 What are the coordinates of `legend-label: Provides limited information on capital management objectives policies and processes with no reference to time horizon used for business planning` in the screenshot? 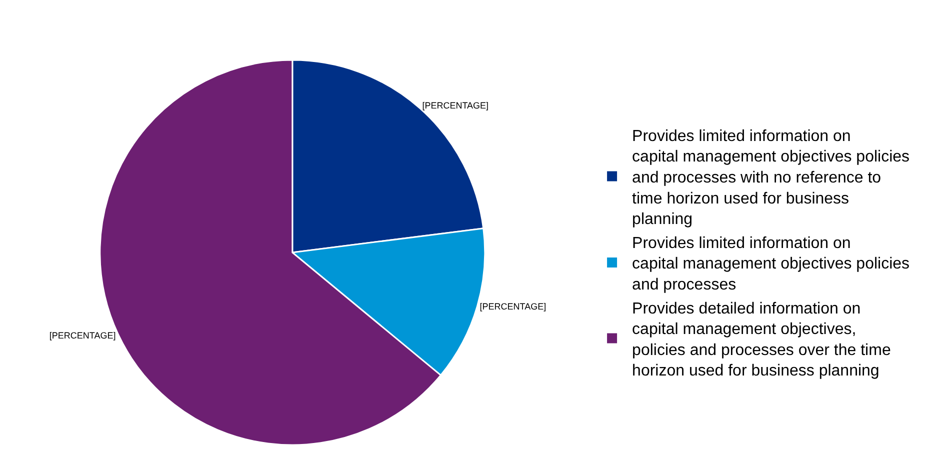 It's located at (771, 178).